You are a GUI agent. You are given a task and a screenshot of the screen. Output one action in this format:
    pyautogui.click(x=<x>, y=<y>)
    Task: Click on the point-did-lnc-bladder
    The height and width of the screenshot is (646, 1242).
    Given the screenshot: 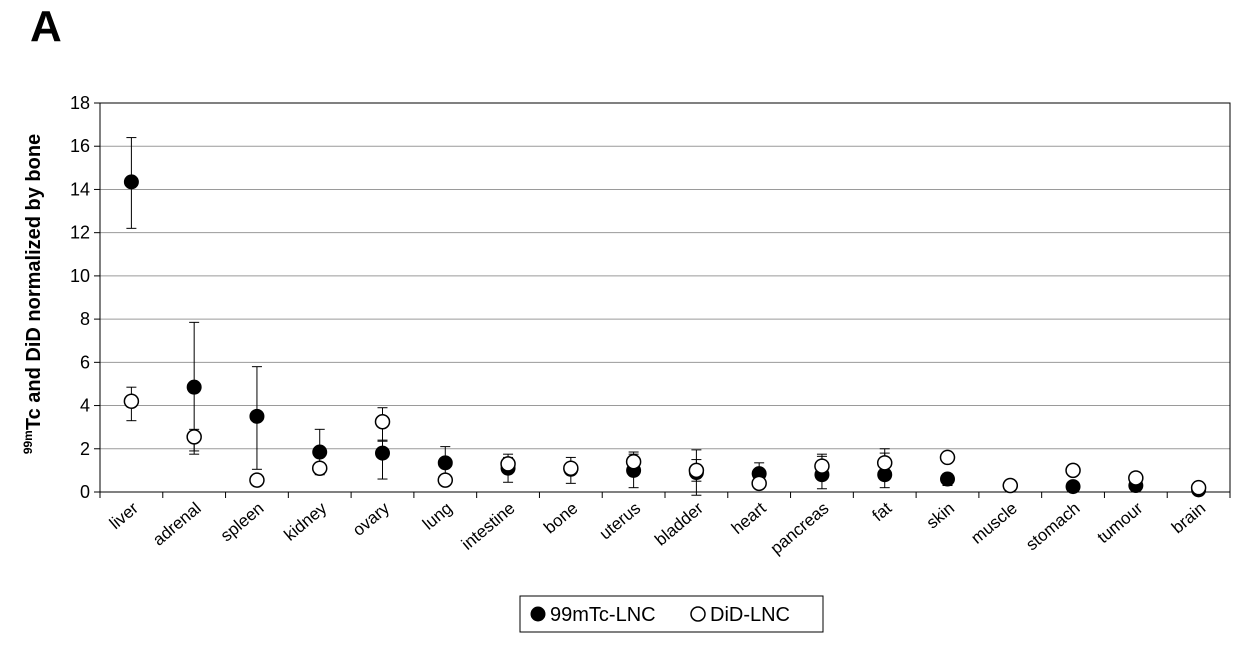 What is the action you would take?
    pyautogui.click(x=696, y=470)
    